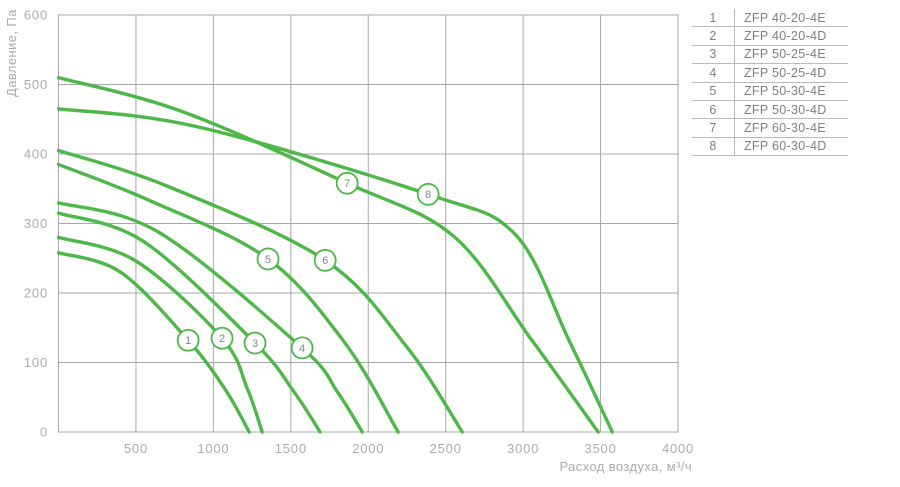  Describe the element at coordinates (368, 448) in the screenshot. I see `x-tick-label: 2000` at that location.